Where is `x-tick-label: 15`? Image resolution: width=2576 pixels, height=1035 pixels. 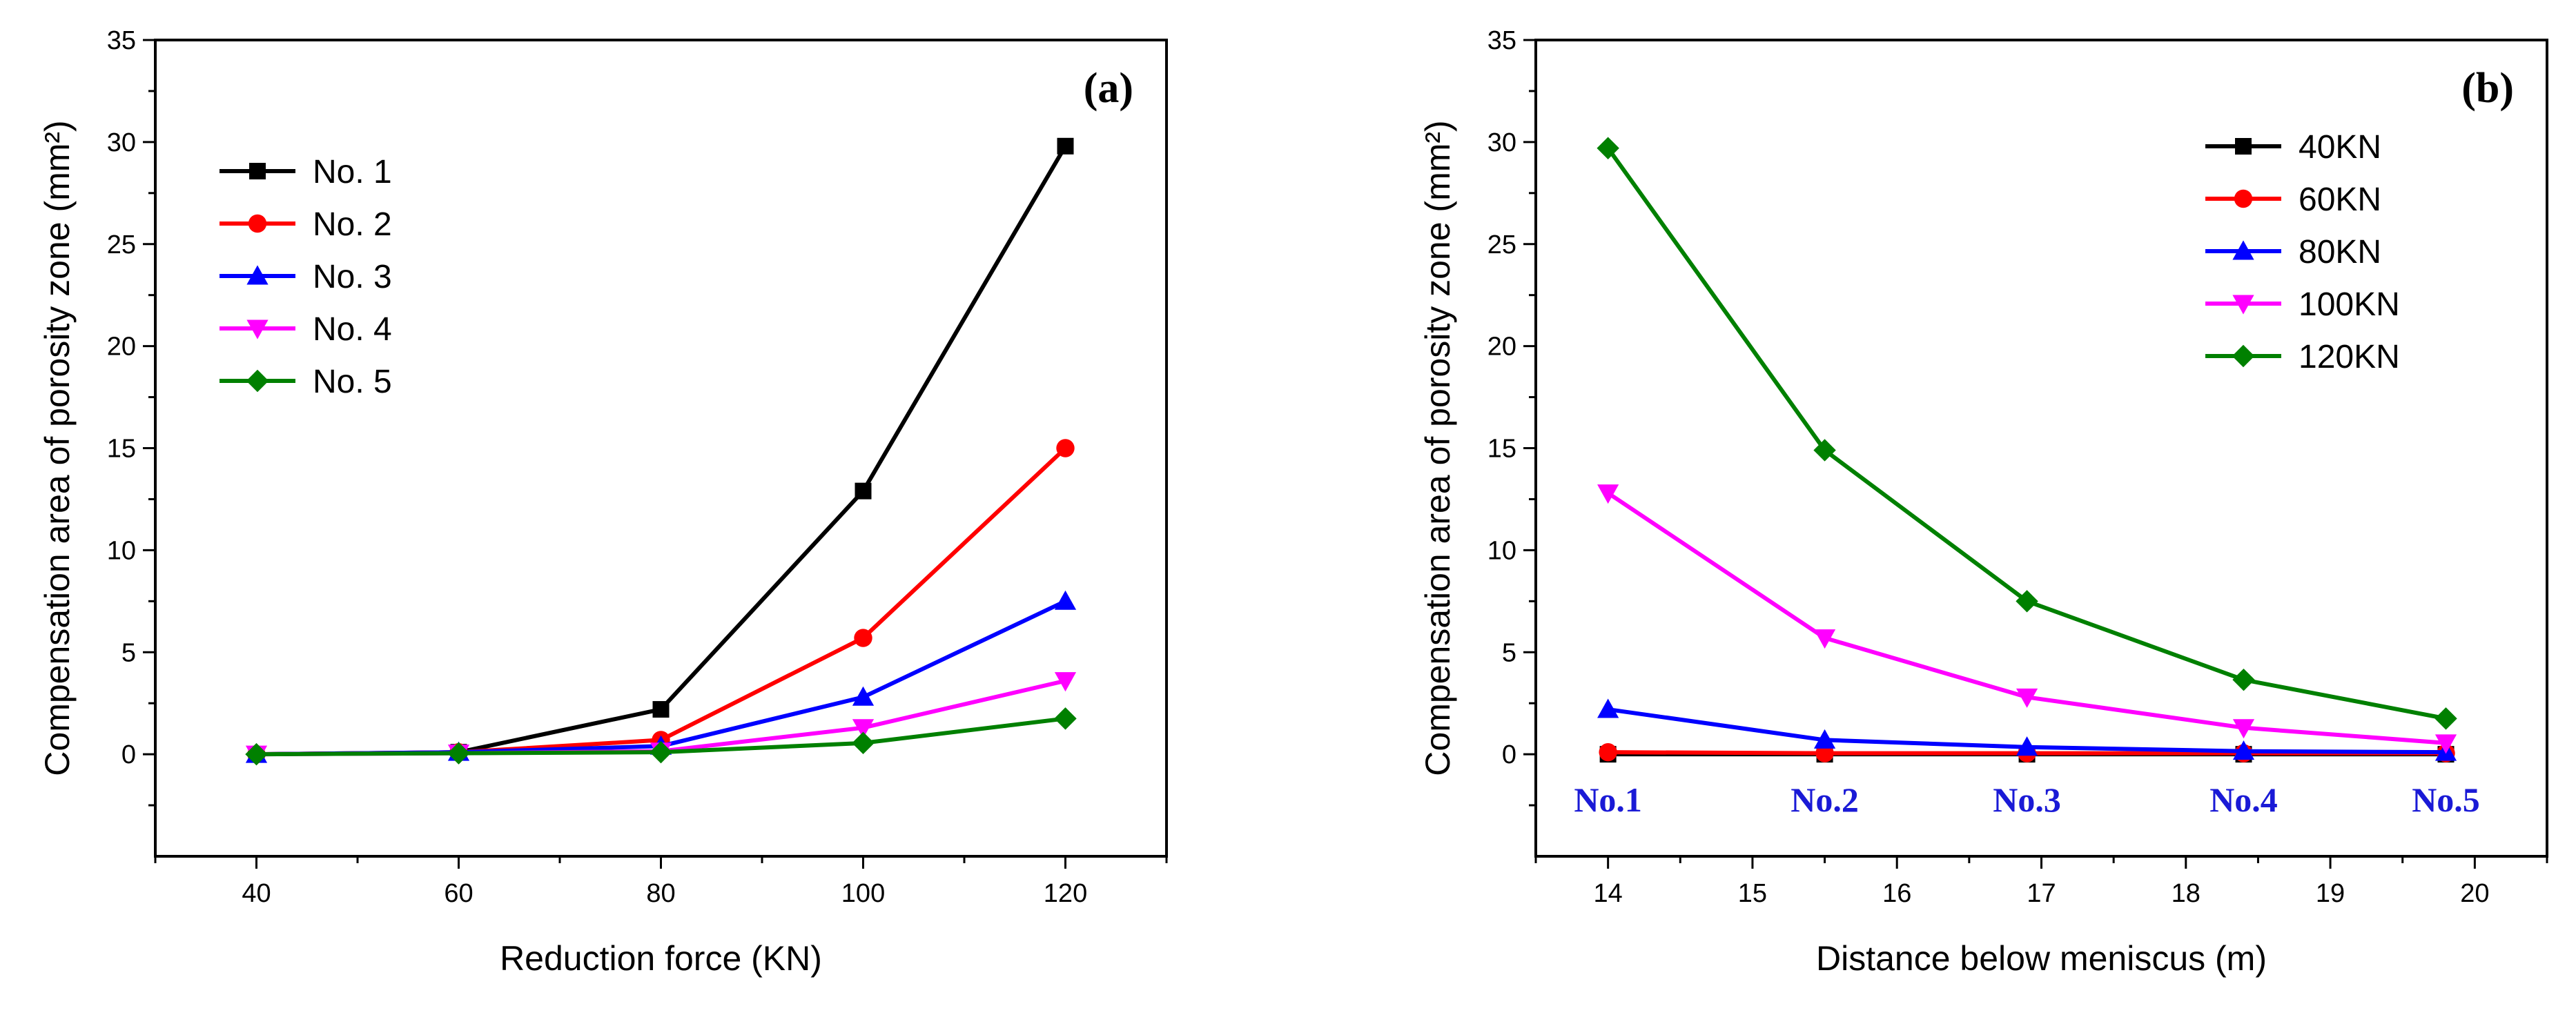
x-tick-label: 15 is located at coordinates (1752, 893).